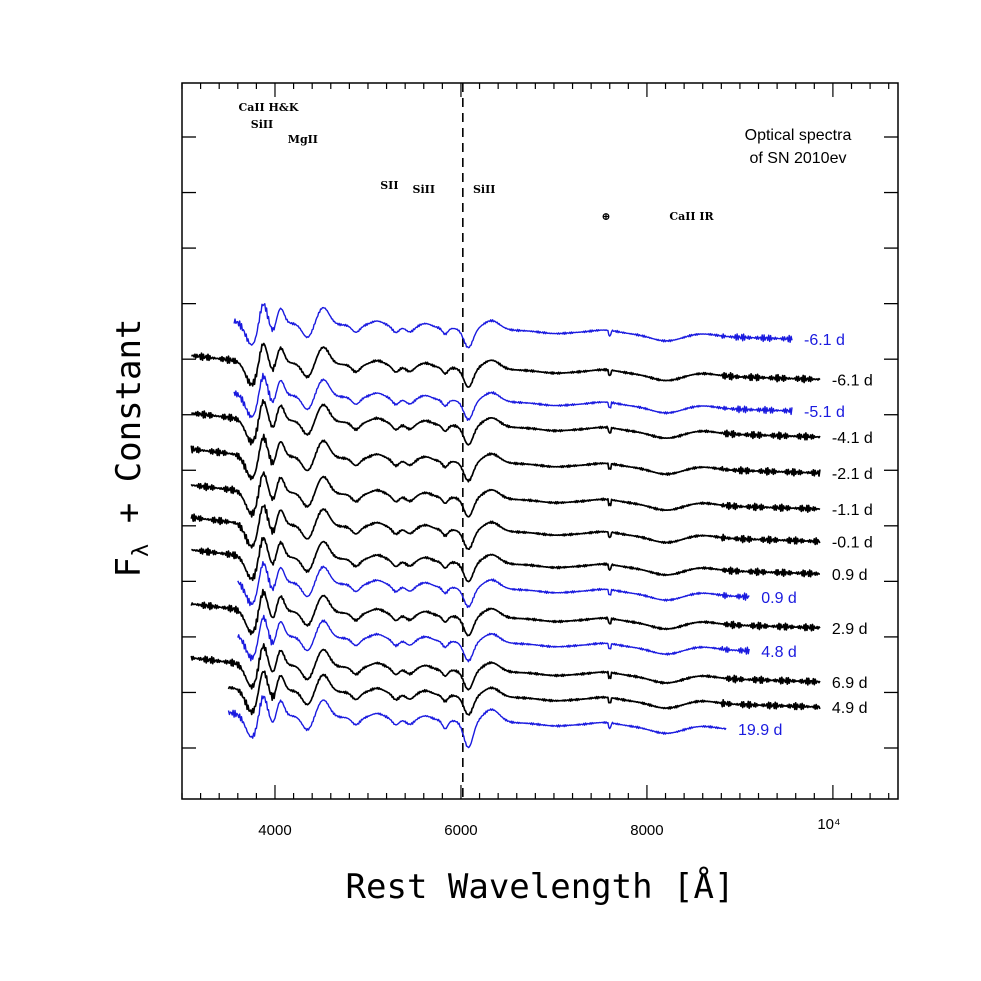  I want to click on x-tick-label-1e4: 10⁴, so click(828, 824).